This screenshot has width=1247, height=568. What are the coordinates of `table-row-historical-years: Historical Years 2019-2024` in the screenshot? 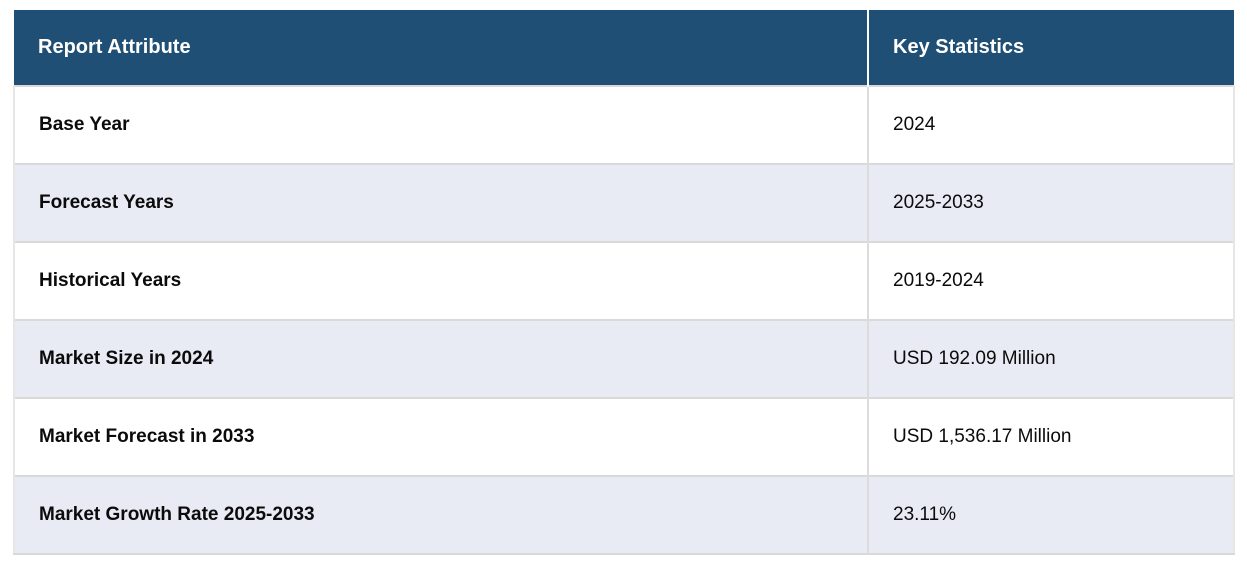 It's located at (624, 280).